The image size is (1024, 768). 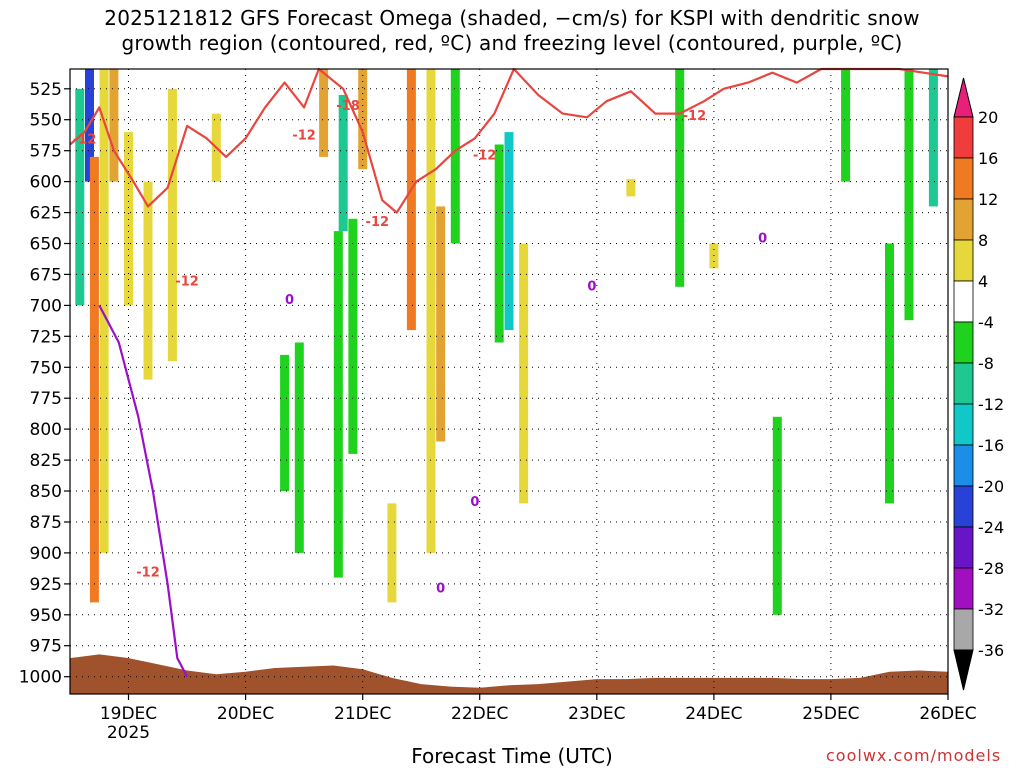 I want to click on colorbar-top-triangle, so click(x=963, y=97).